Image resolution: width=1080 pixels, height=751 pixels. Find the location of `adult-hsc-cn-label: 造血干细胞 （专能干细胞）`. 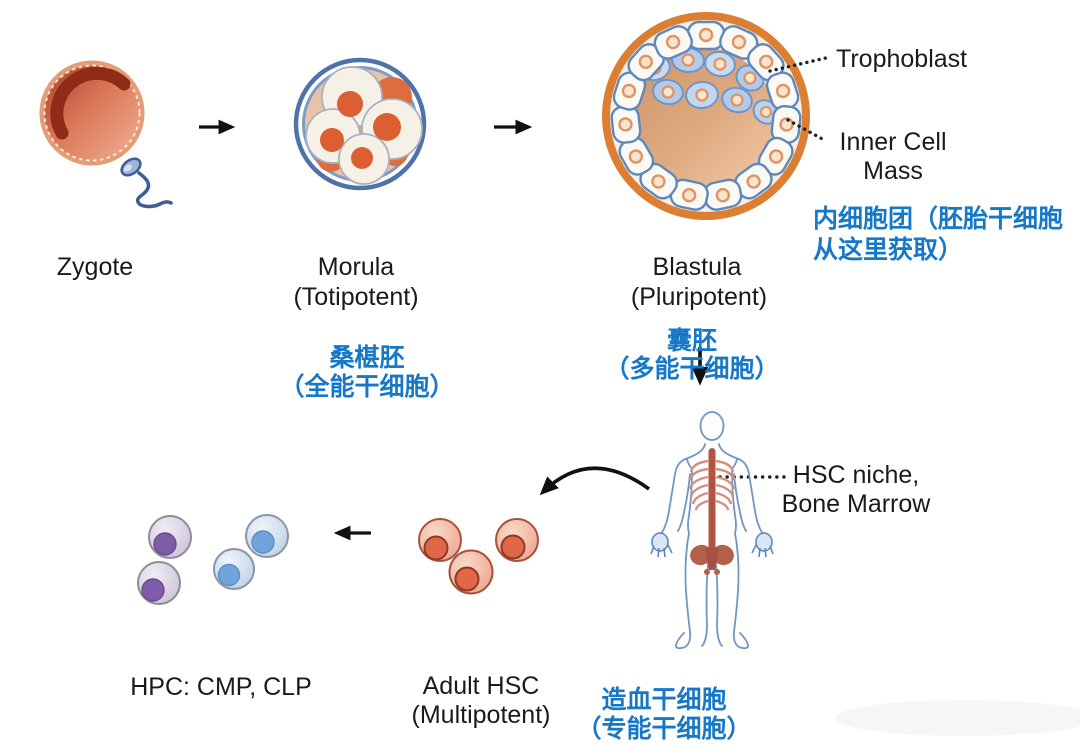

adult-hsc-cn-label: 造血干细胞 （专能干细胞） is located at coordinates (664, 714).